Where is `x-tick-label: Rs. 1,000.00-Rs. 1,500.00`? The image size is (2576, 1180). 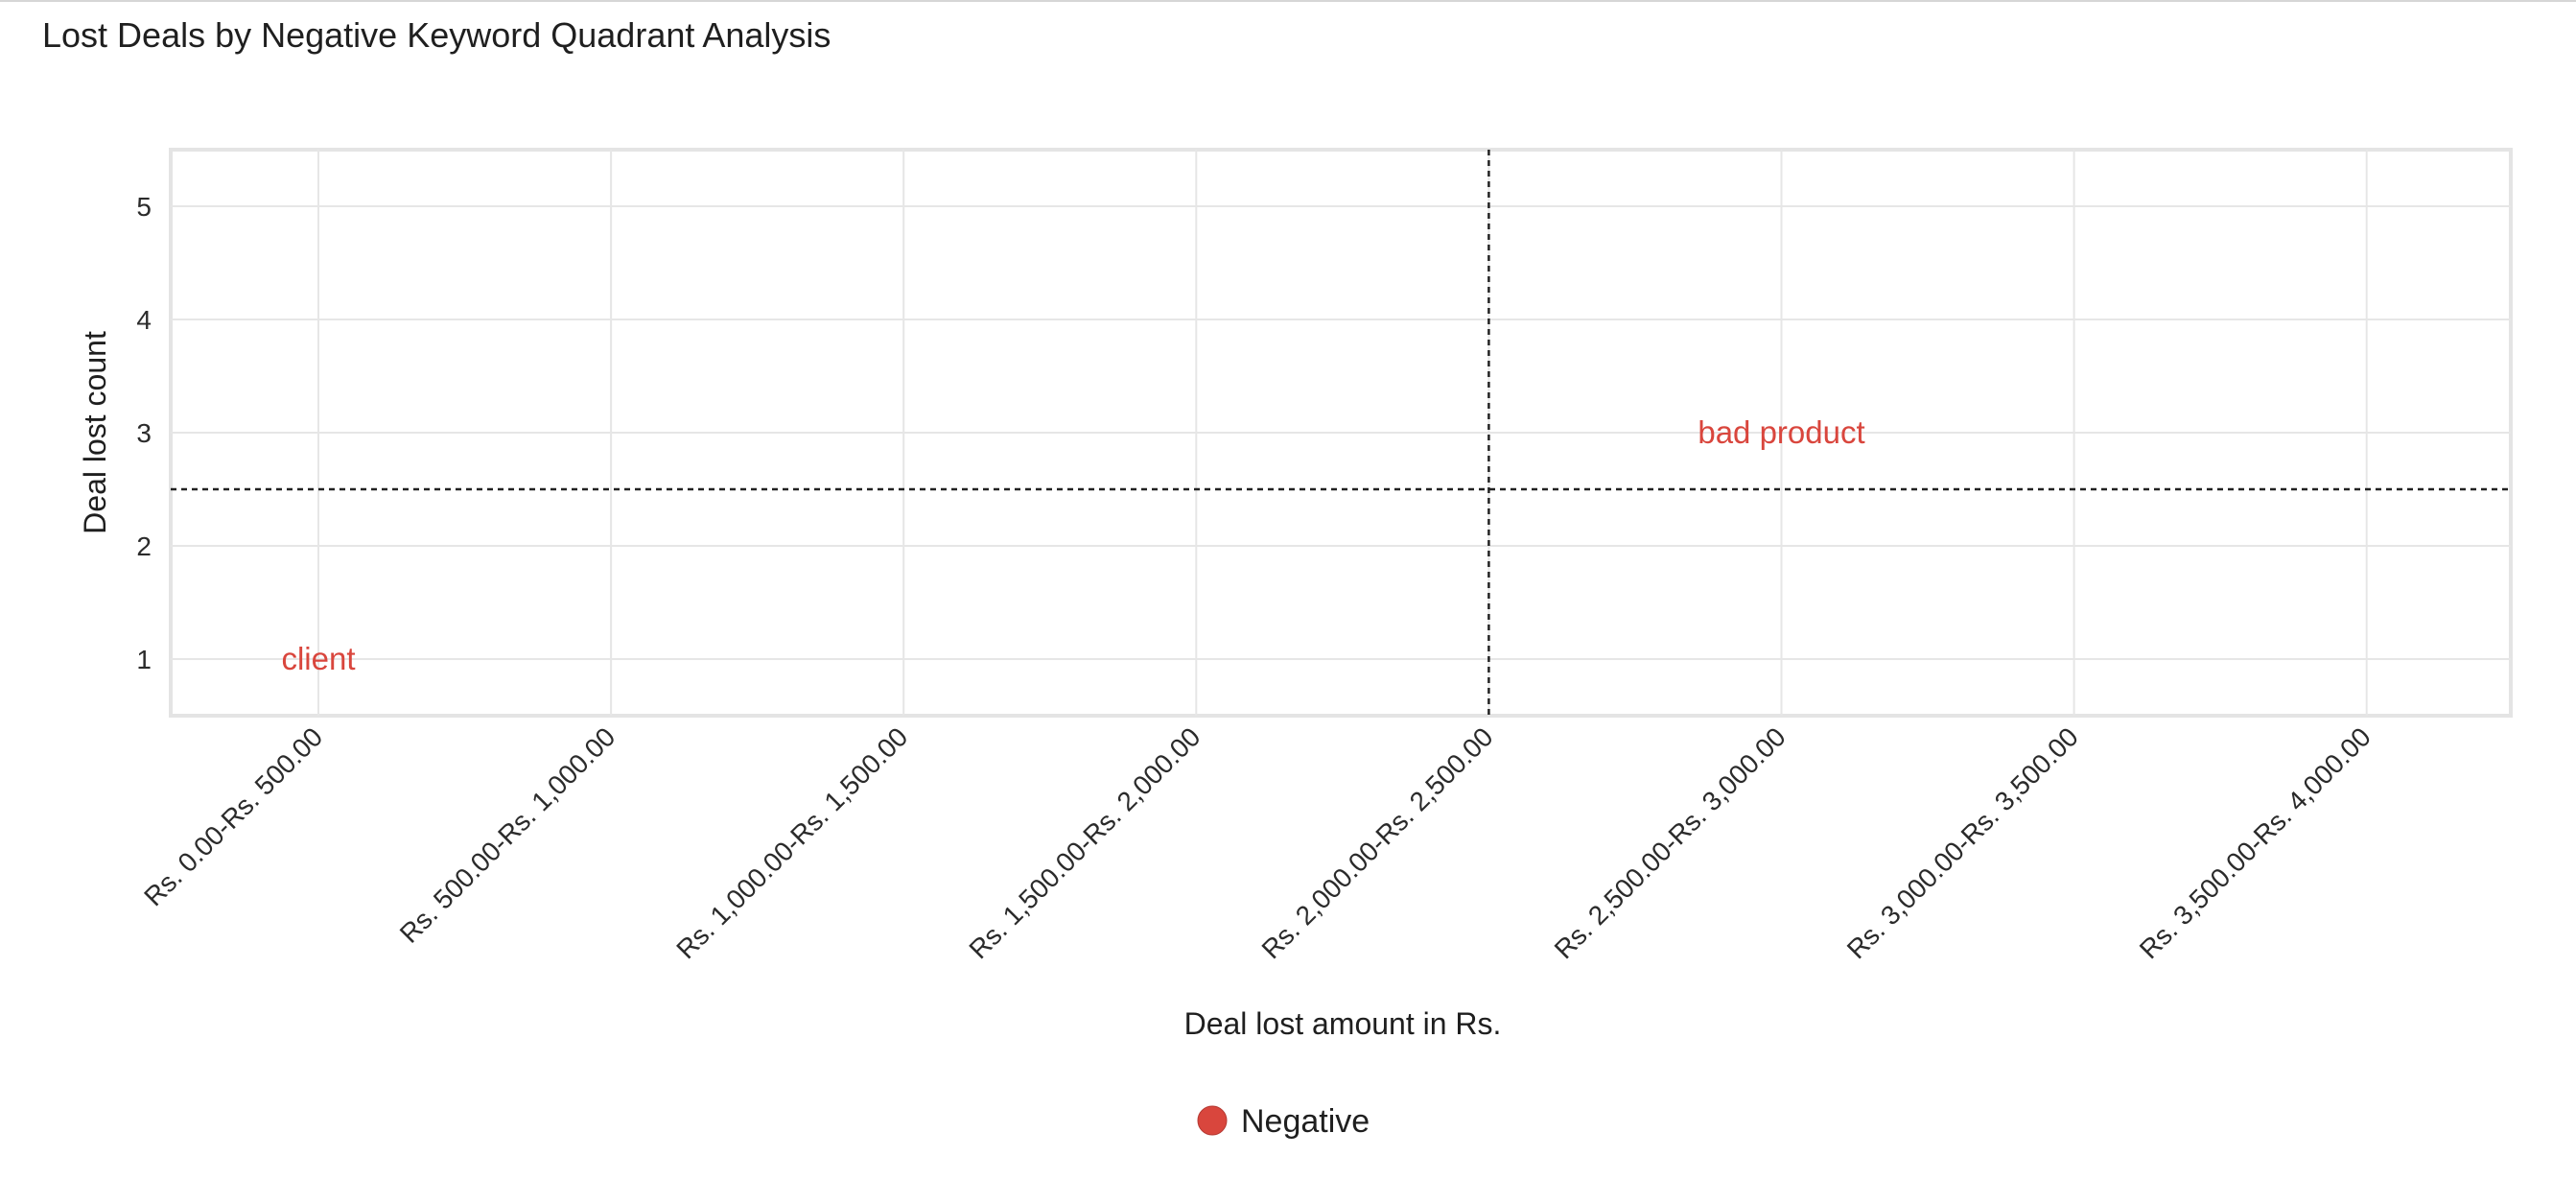 x-tick-label: Rs. 1,000.00-Rs. 1,500.00 is located at coordinates (791, 843).